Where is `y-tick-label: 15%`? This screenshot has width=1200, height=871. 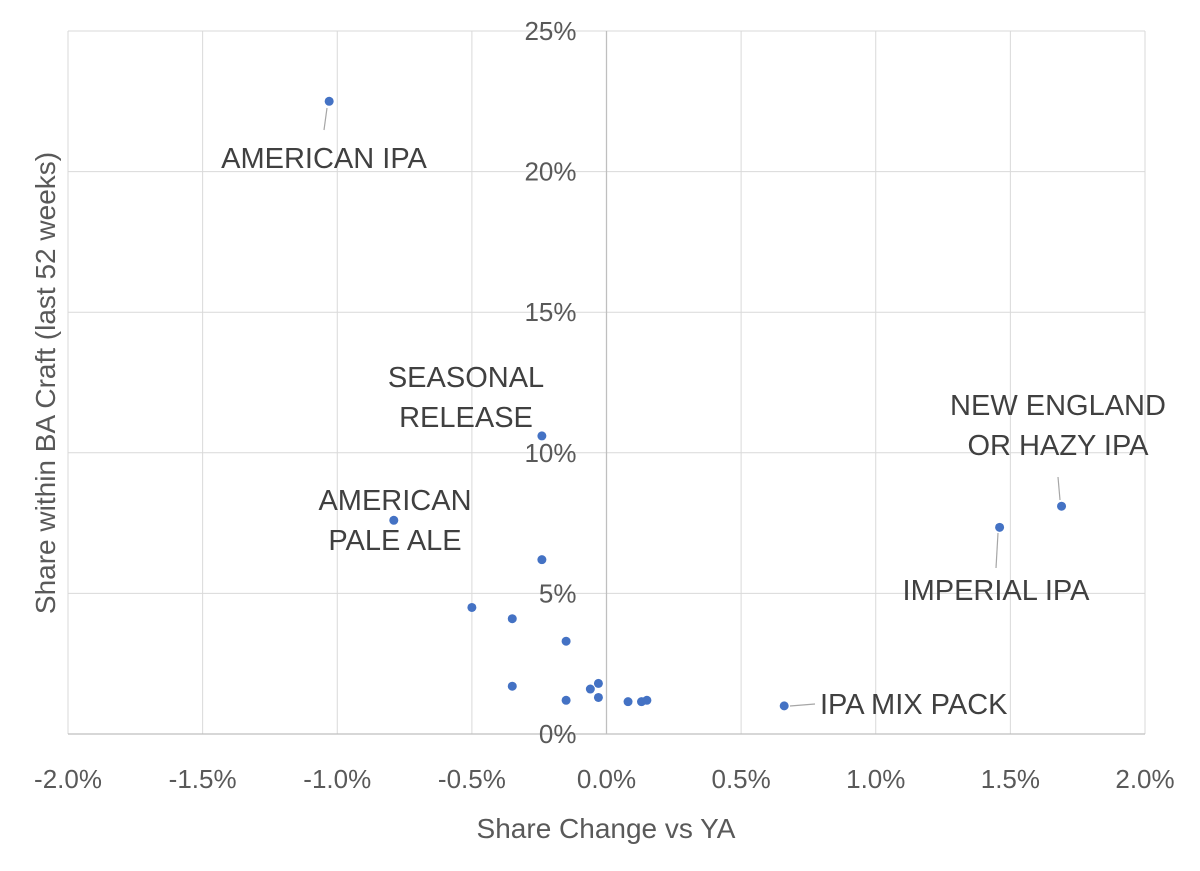 y-tick-label: 15% is located at coordinates (550, 312).